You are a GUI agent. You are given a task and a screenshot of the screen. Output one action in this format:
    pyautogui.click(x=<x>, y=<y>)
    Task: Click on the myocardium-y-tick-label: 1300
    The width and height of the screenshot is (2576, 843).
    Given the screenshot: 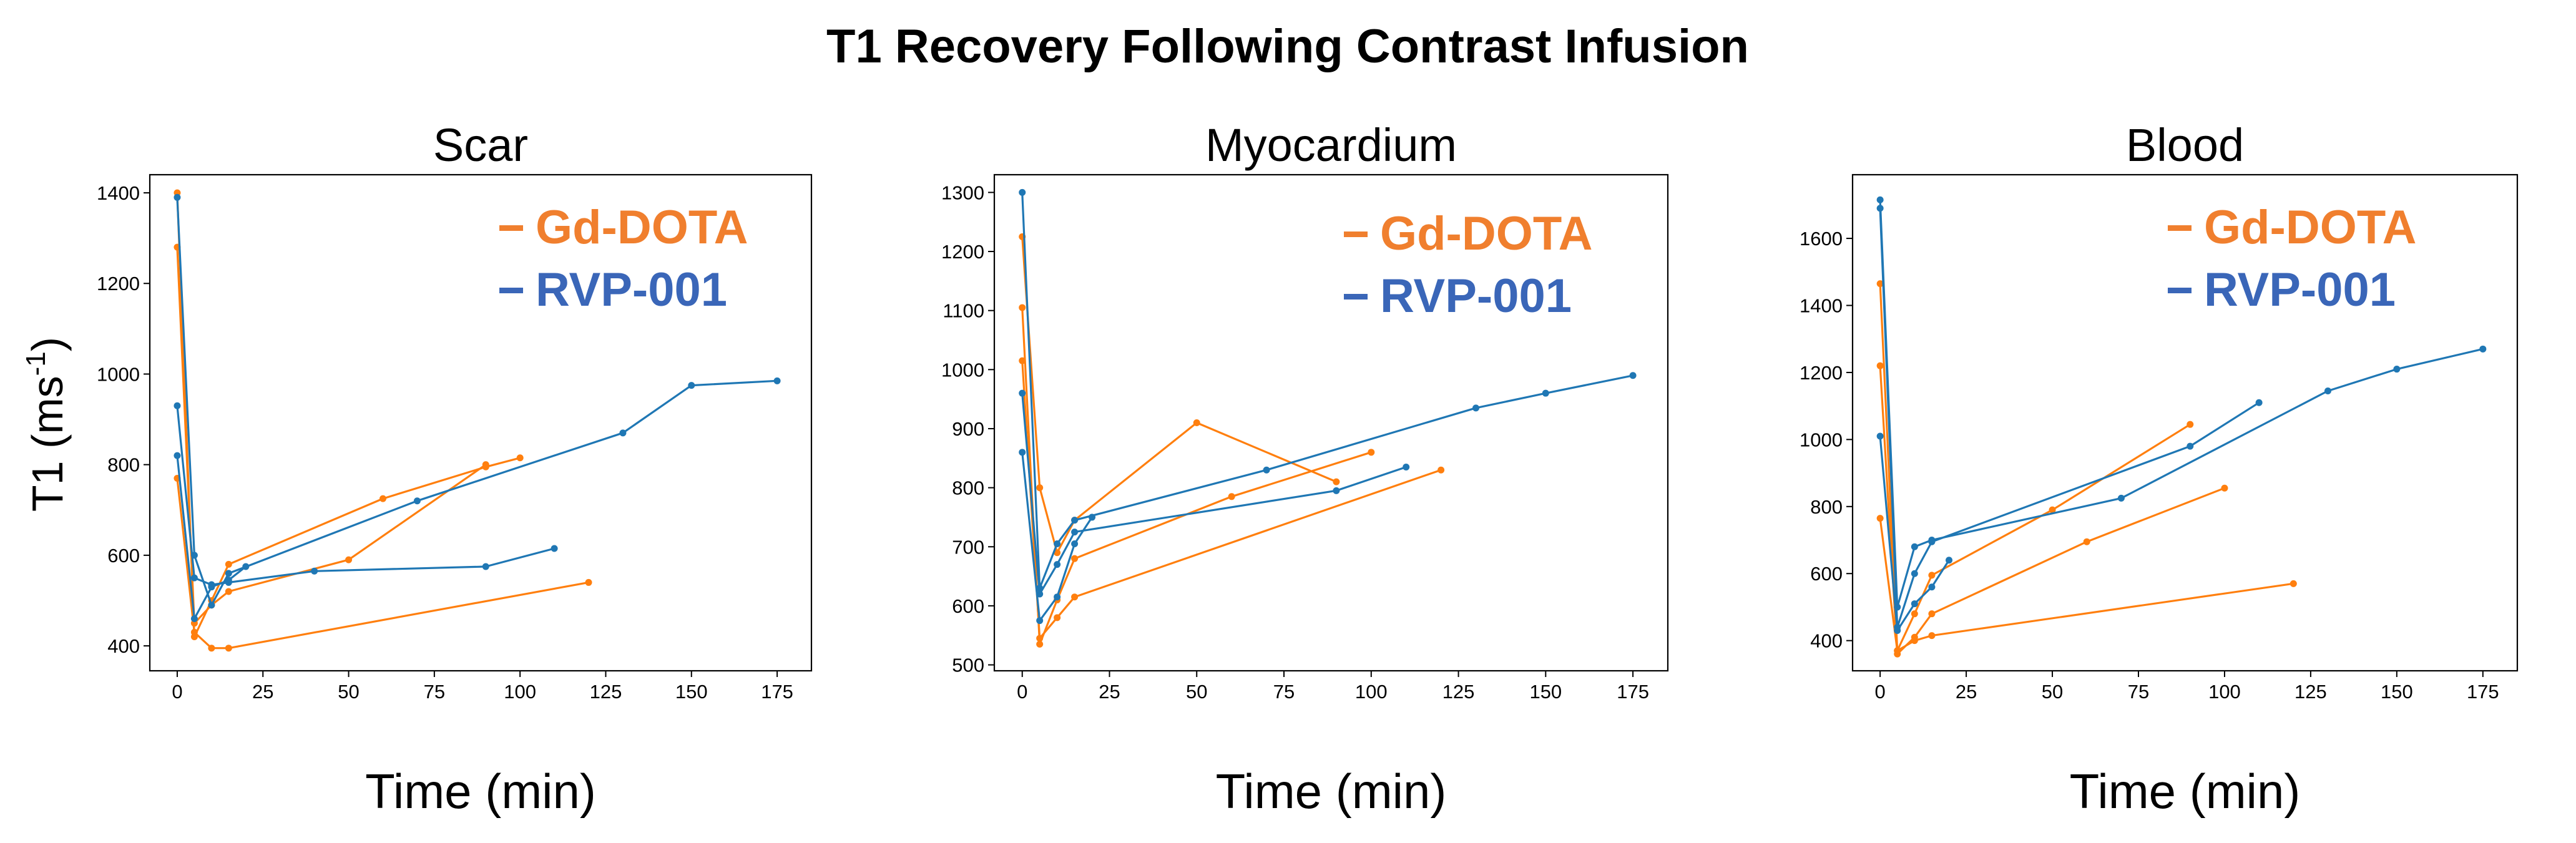 What is the action you would take?
    pyautogui.click(x=962, y=192)
    